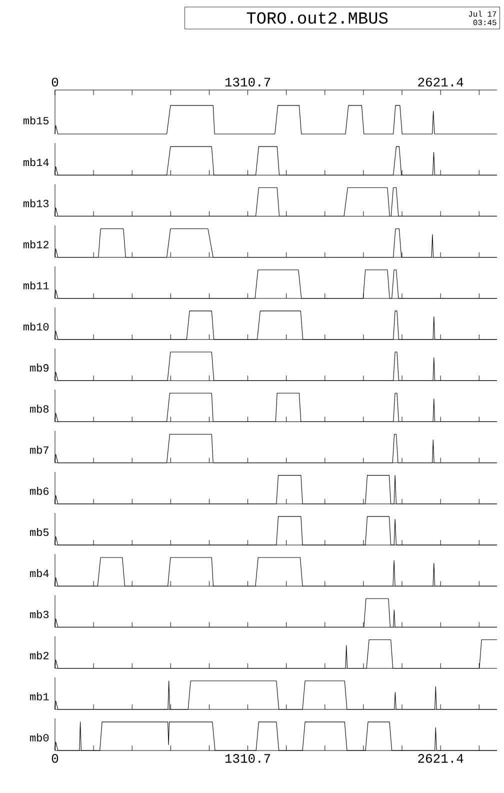  I want to click on y-axis-title: mb8, so click(39, 408).